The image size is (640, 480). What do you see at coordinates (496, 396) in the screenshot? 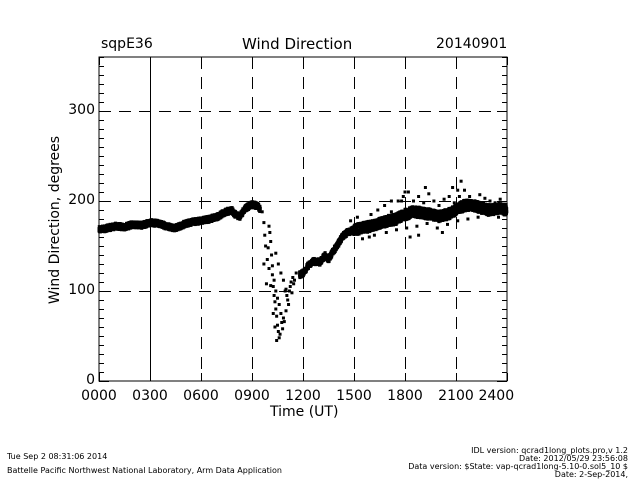
I see `x-tick-label: 2400` at bounding box center [496, 396].